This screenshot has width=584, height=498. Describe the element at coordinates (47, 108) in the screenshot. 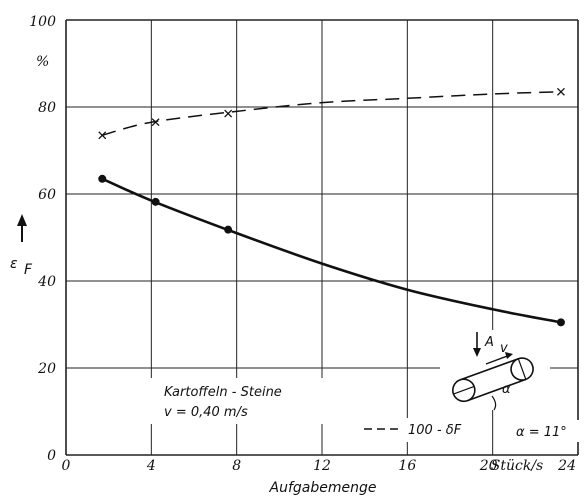

I see `y-tick-label: 80` at that location.